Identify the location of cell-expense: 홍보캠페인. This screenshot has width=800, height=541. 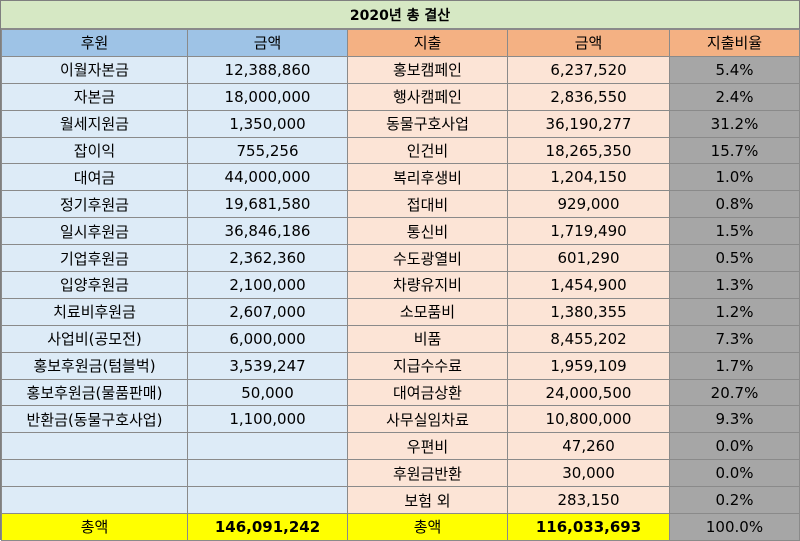
(427, 69).